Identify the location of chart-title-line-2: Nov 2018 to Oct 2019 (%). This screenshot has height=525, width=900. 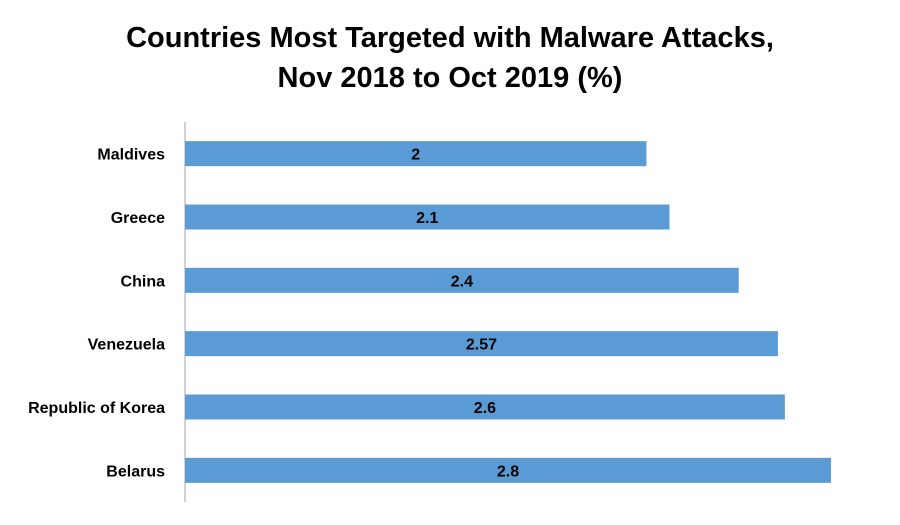
(450, 78).